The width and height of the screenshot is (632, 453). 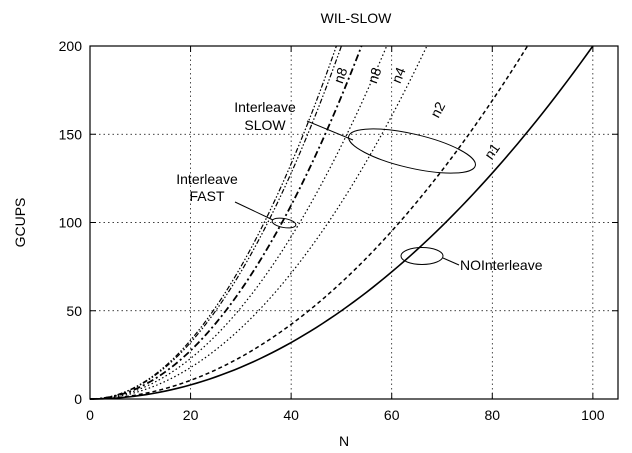 What do you see at coordinates (78, 399) in the screenshot?
I see `y-tick-label: 0` at bounding box center [78, 399].